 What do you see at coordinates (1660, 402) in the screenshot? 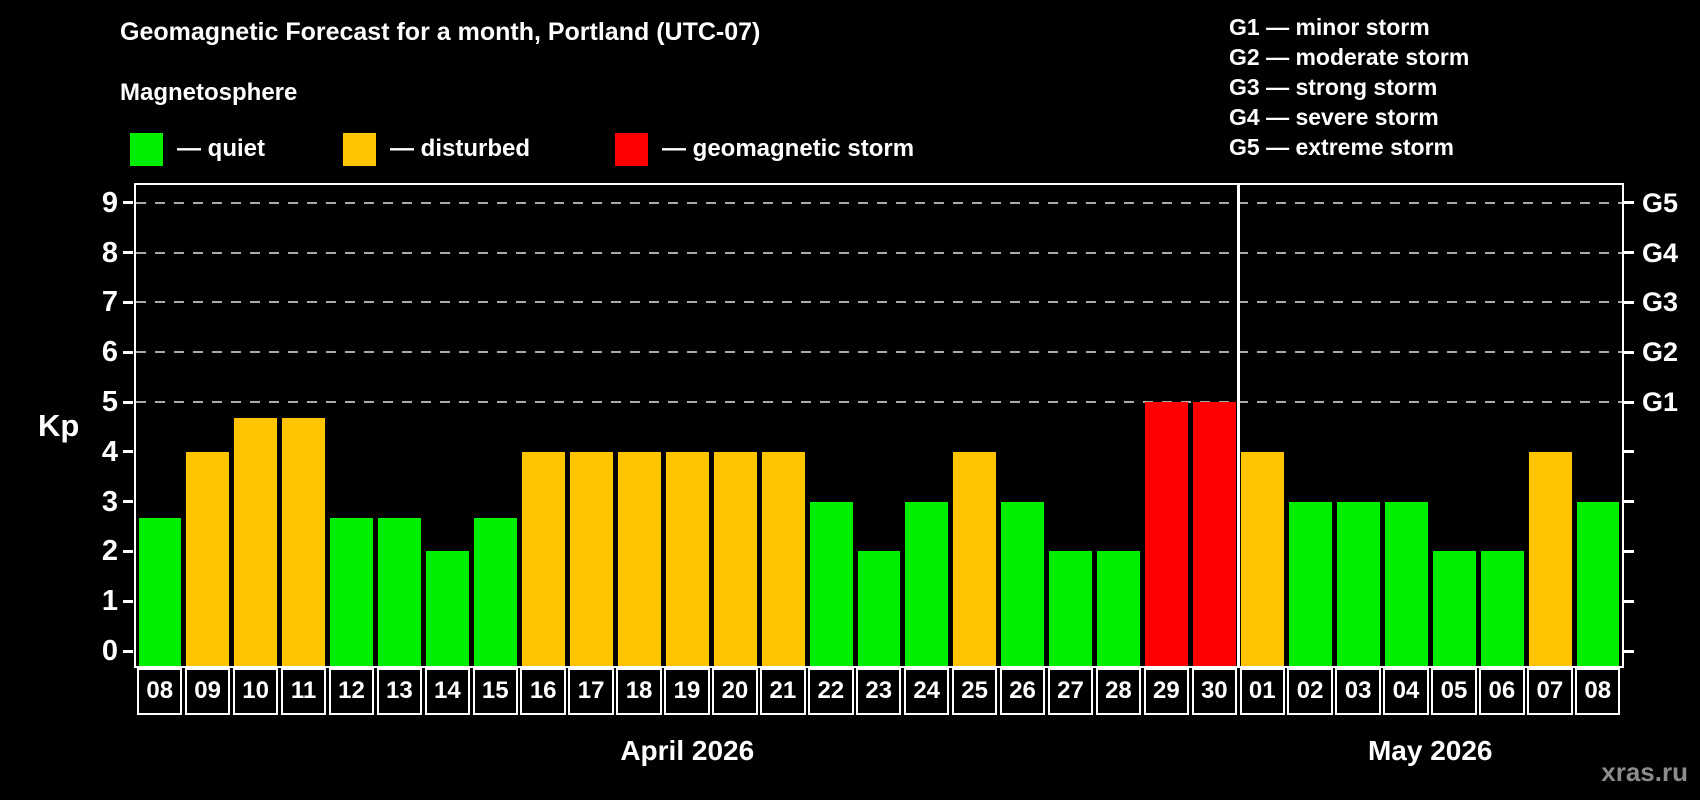
I see `g-scale-label-g1: G1` at bounding box center [1660, 402].